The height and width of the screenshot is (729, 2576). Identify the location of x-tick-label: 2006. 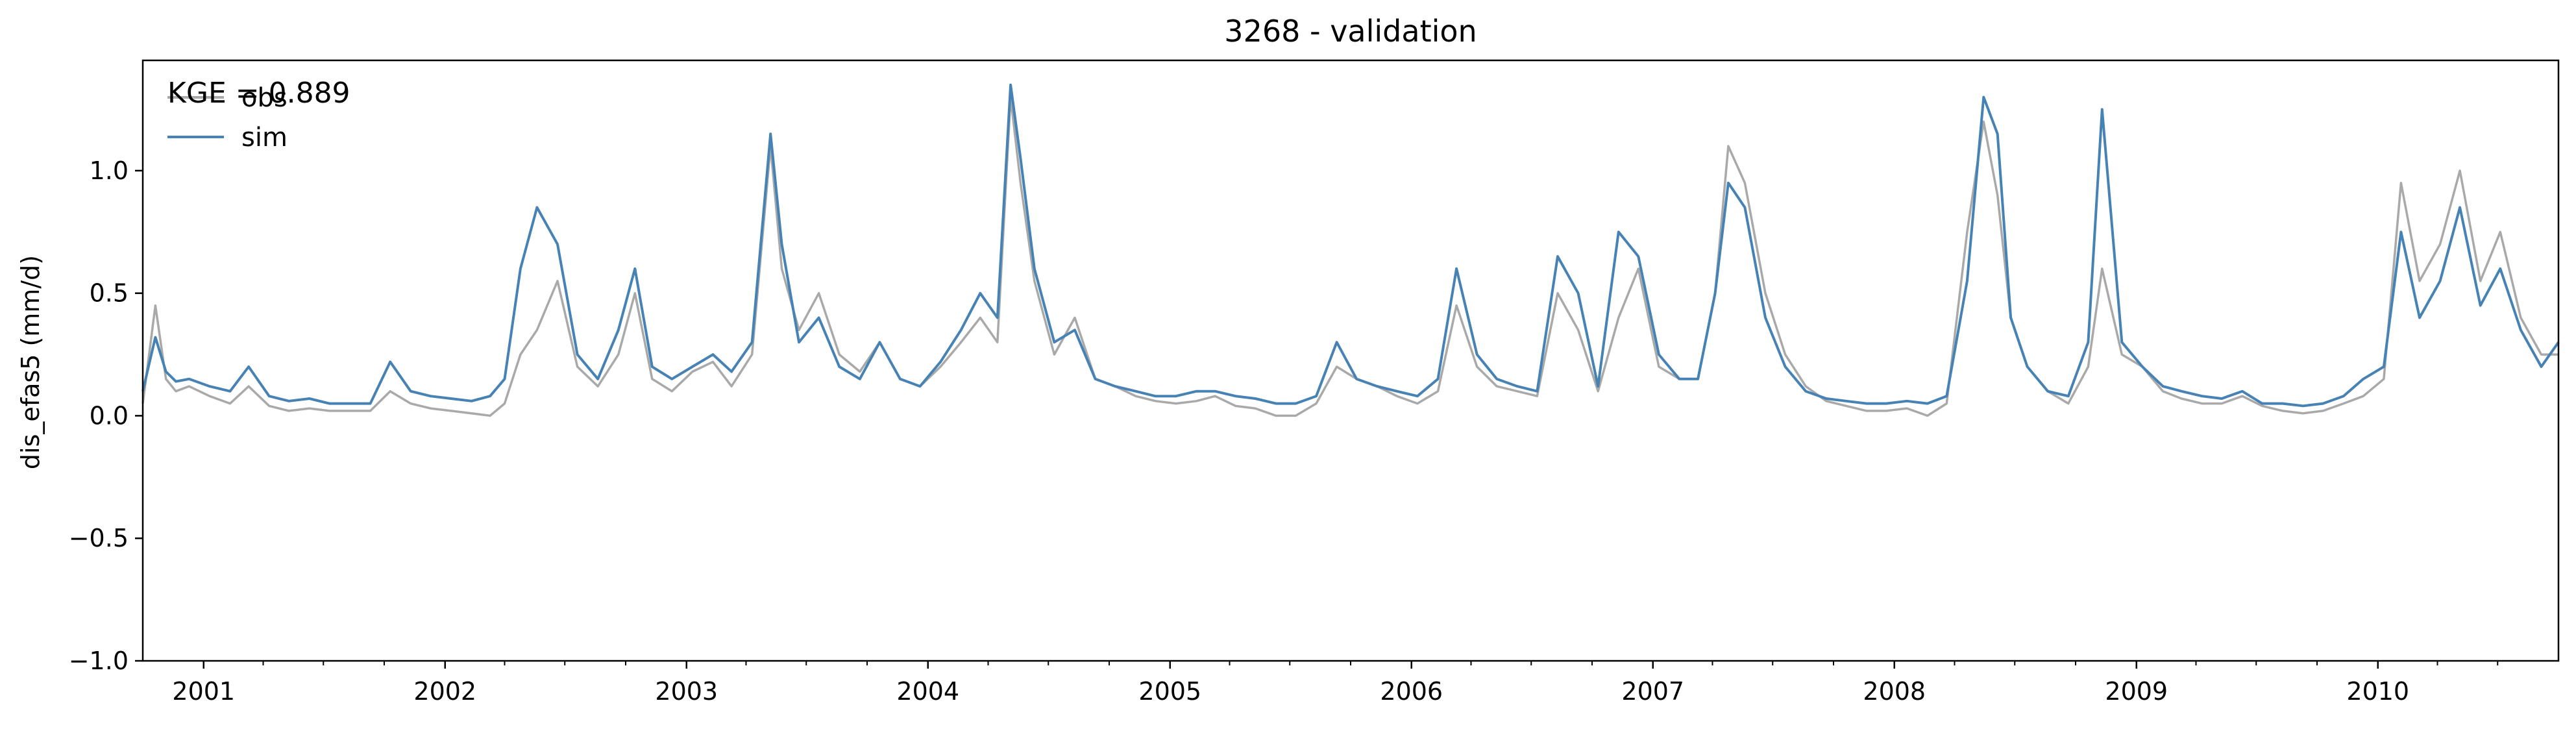
(1411, 691).